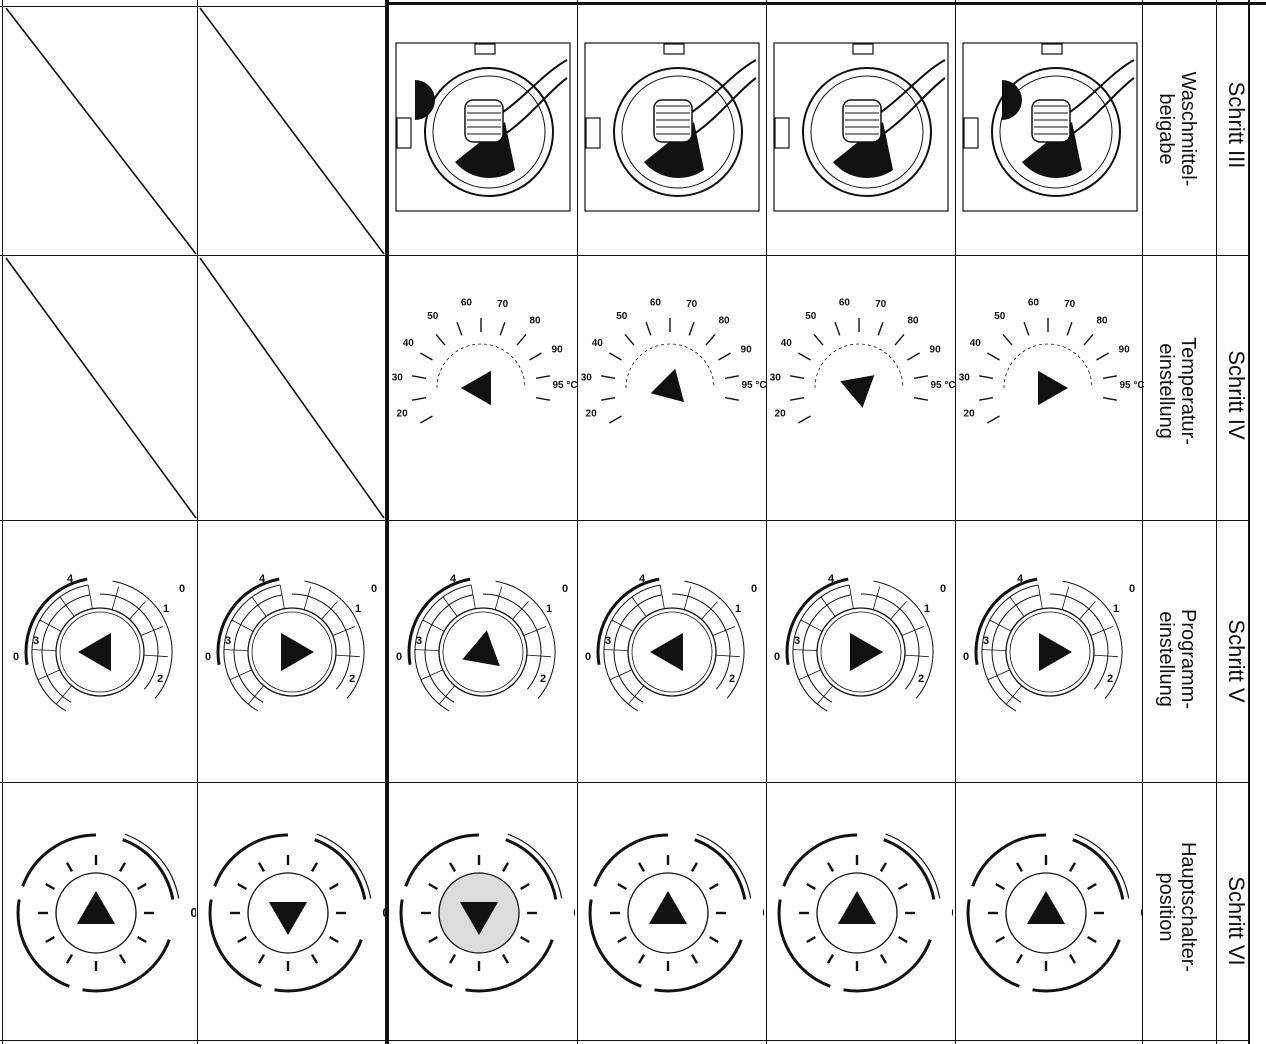 This screenshot has width=1266, height=1044. Describe the element at coordinates (1142, 522) in the screenshot. I see `label-column-divider` at that location.